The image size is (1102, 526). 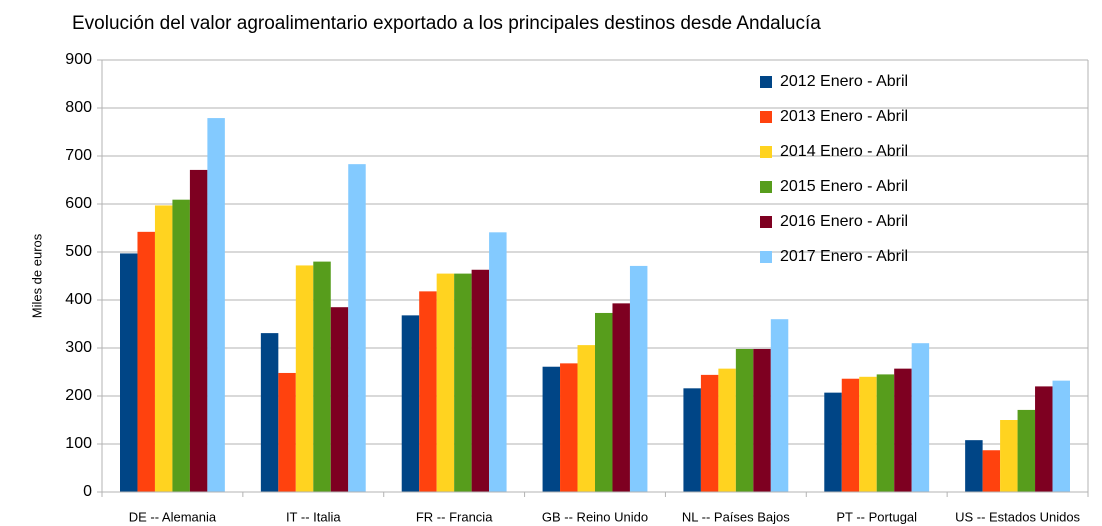 I want to click on y-tick-label: 500, so click(x=78, y=251).